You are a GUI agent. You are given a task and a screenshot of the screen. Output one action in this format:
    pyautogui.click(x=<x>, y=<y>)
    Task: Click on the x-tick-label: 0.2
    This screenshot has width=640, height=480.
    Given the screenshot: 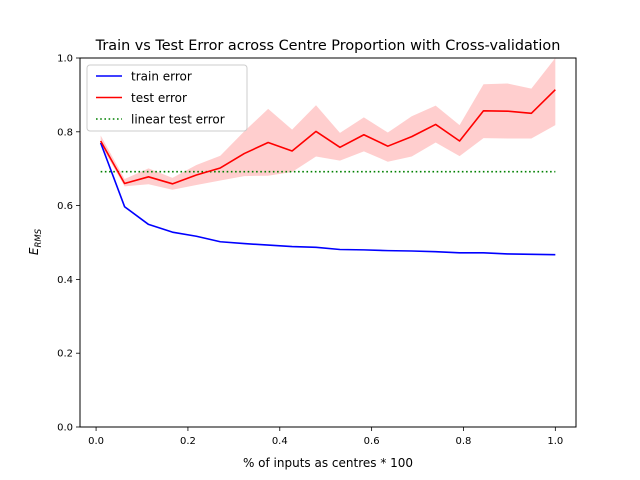 What is the action you would take?
    pyautogui.click(x=188, y=441)
    